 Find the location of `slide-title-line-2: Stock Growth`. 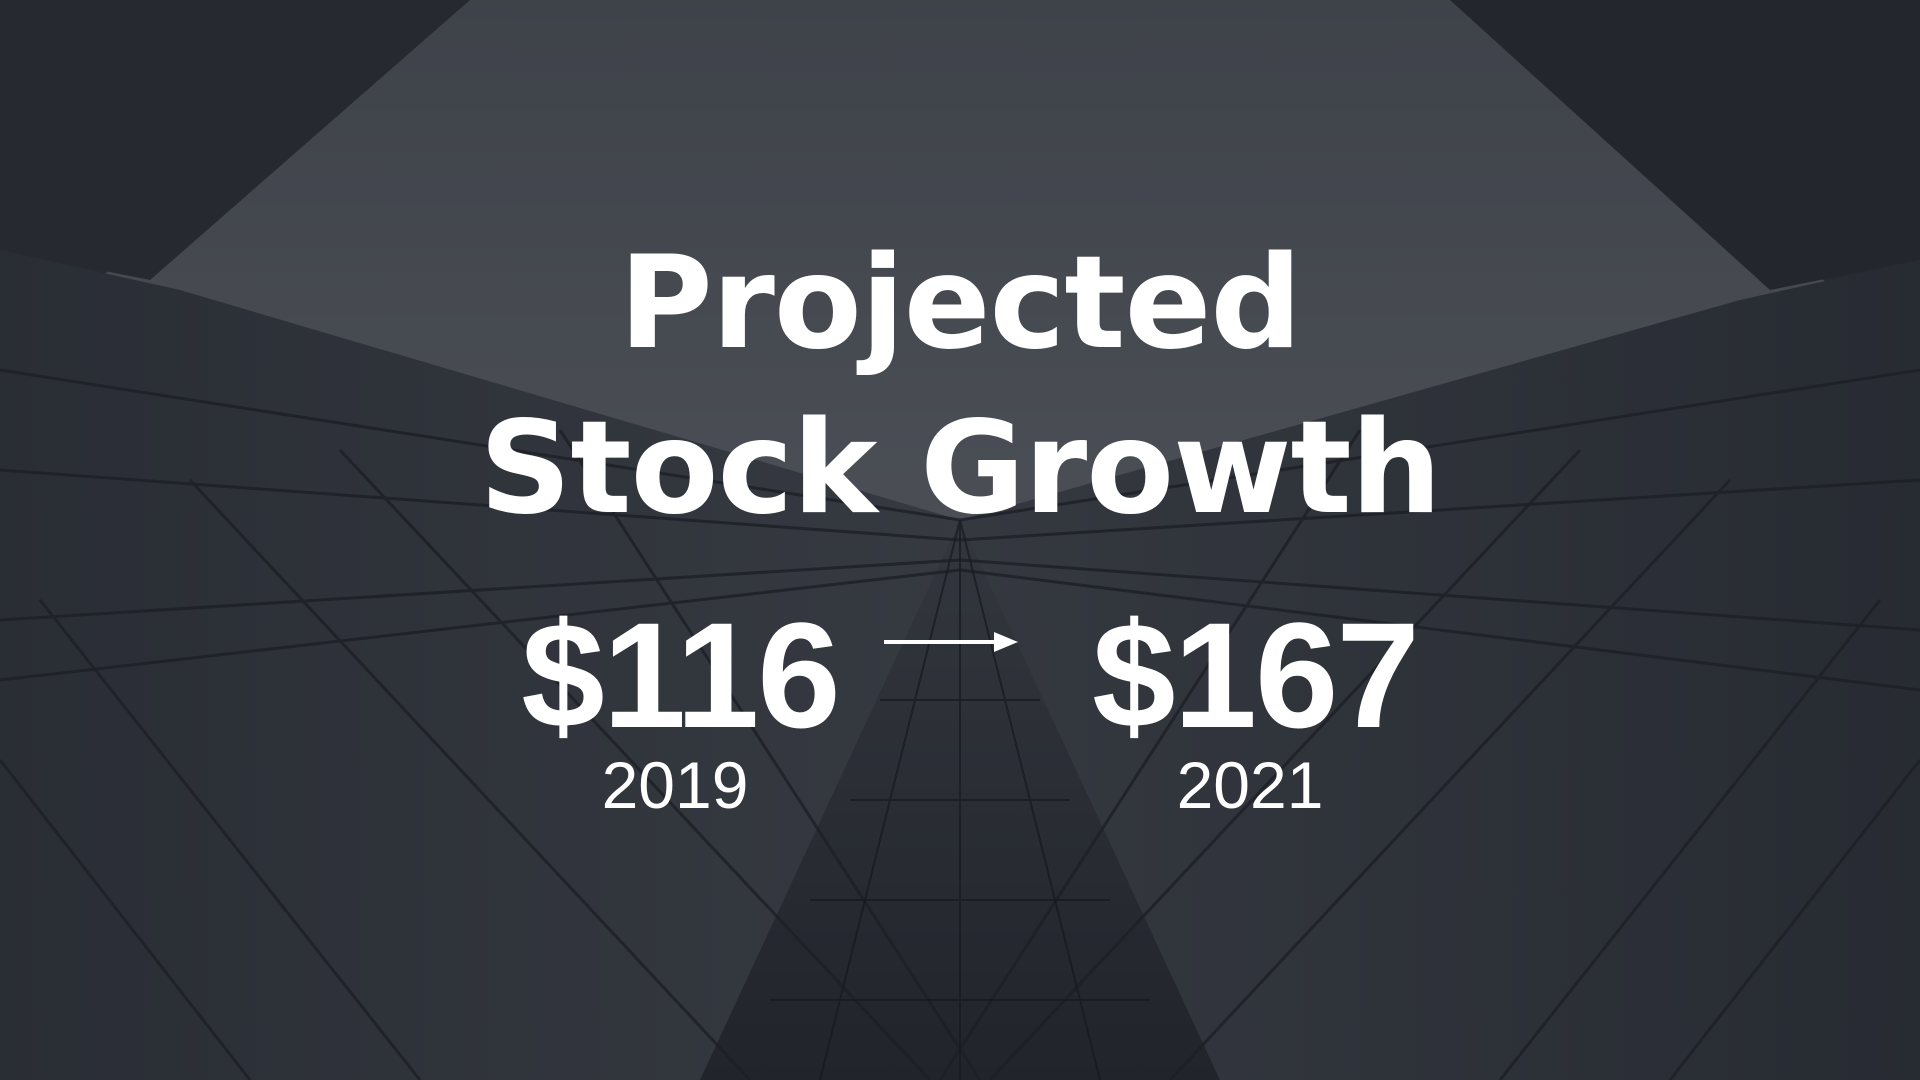

slide-title-line-2: Stock Growth is located at coordinates (960, 468).